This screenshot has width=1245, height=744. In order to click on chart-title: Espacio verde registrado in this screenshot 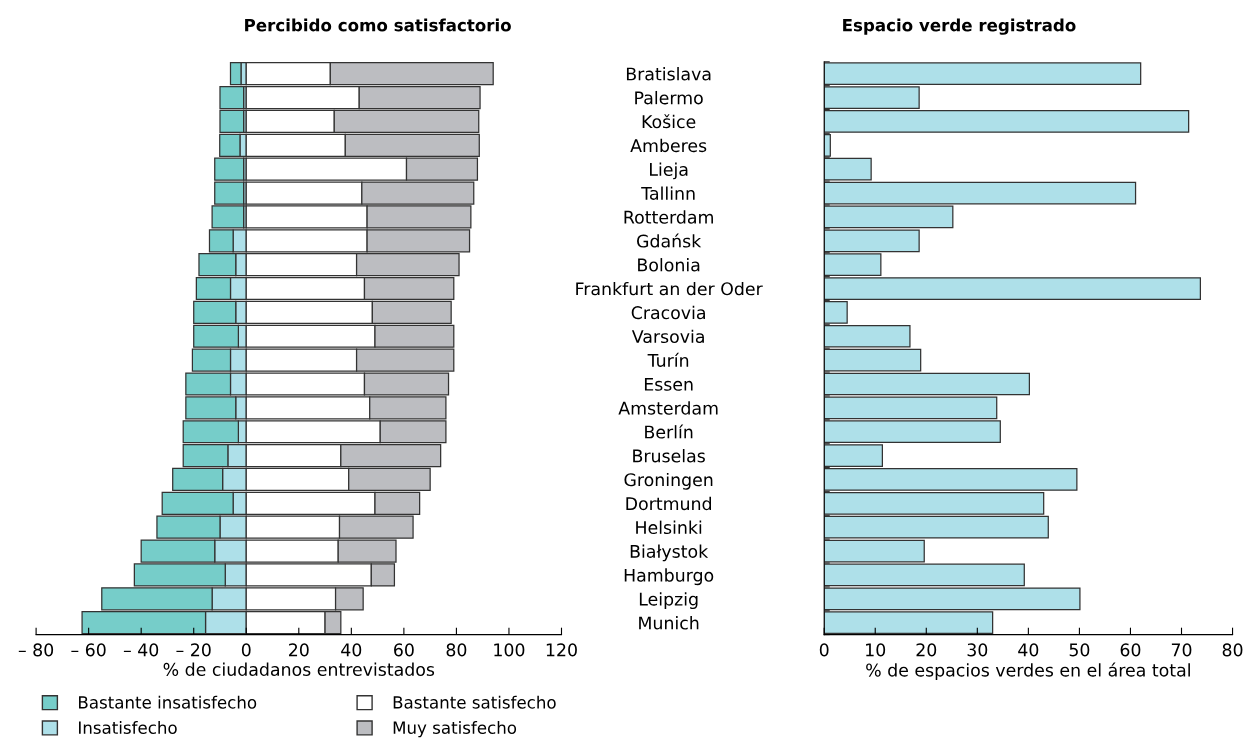, I will do `click(959, 26)`.